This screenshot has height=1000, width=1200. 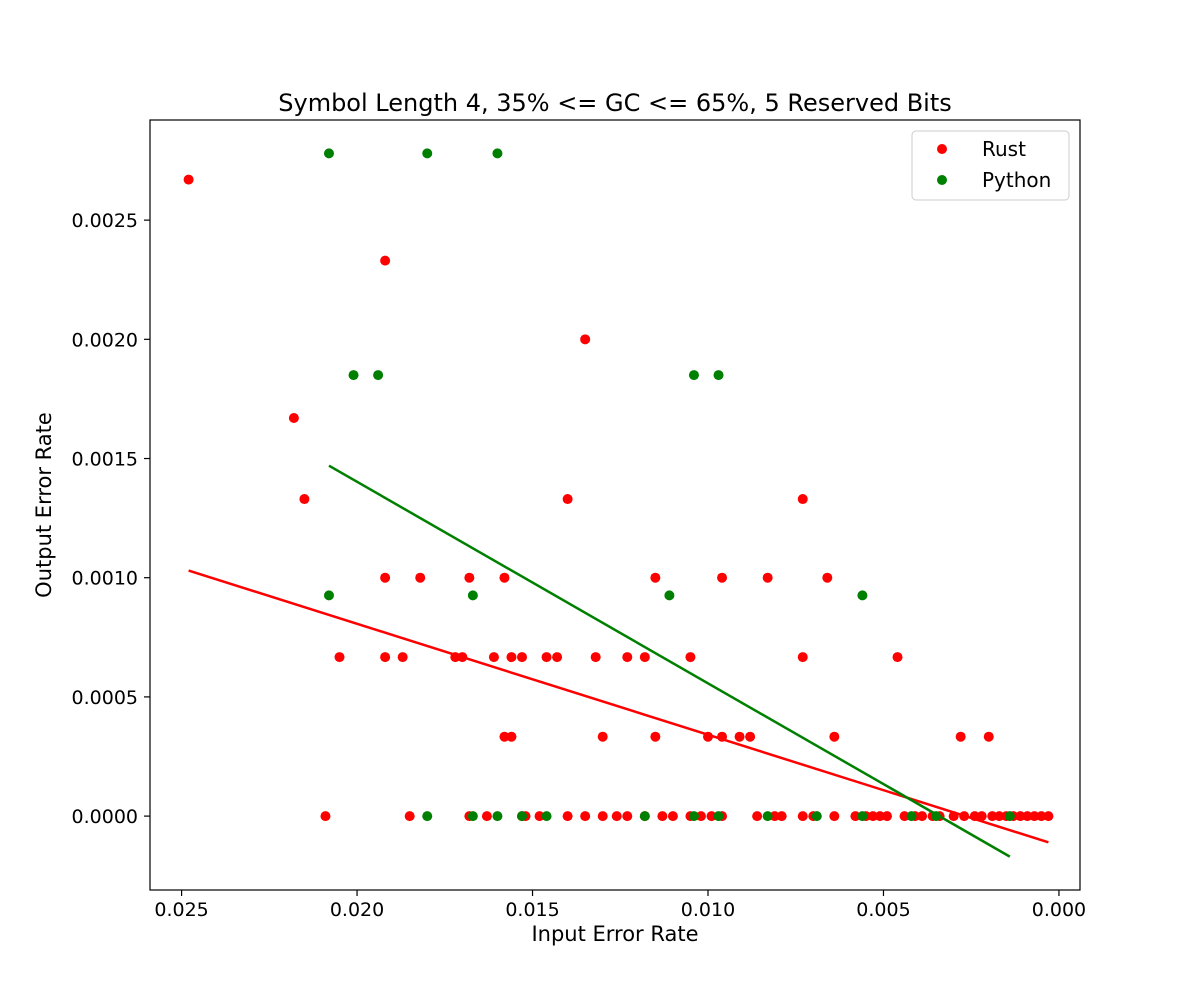 I want to click on y-tick-label: 0.0025, so click(x=105, y=221).